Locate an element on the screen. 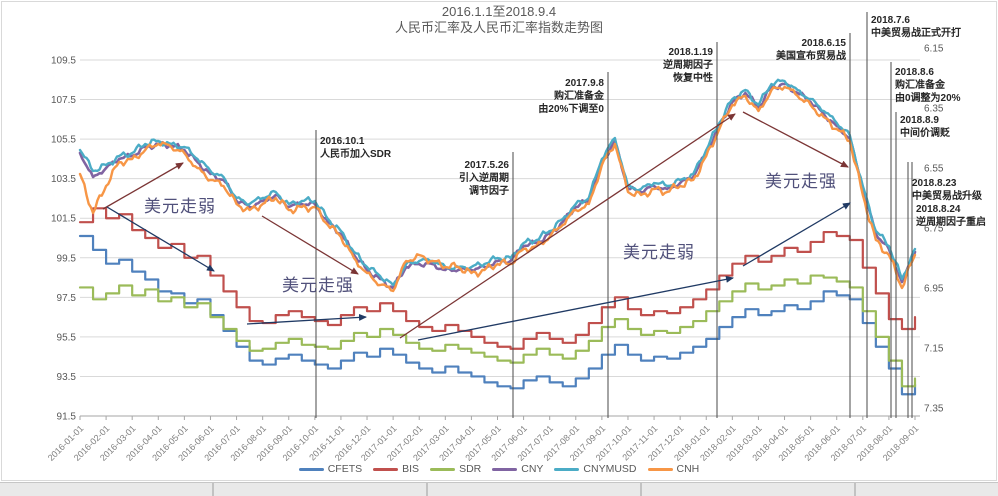 The width and height of the screenshot is (998, 496). legend-item-cnymusd: CNYMUSD is located at coordinates (595, 469).